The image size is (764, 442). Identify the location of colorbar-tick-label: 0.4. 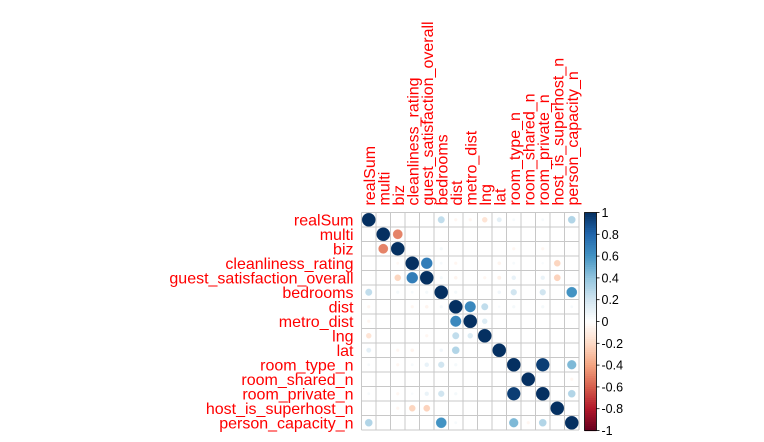
(610, 278).